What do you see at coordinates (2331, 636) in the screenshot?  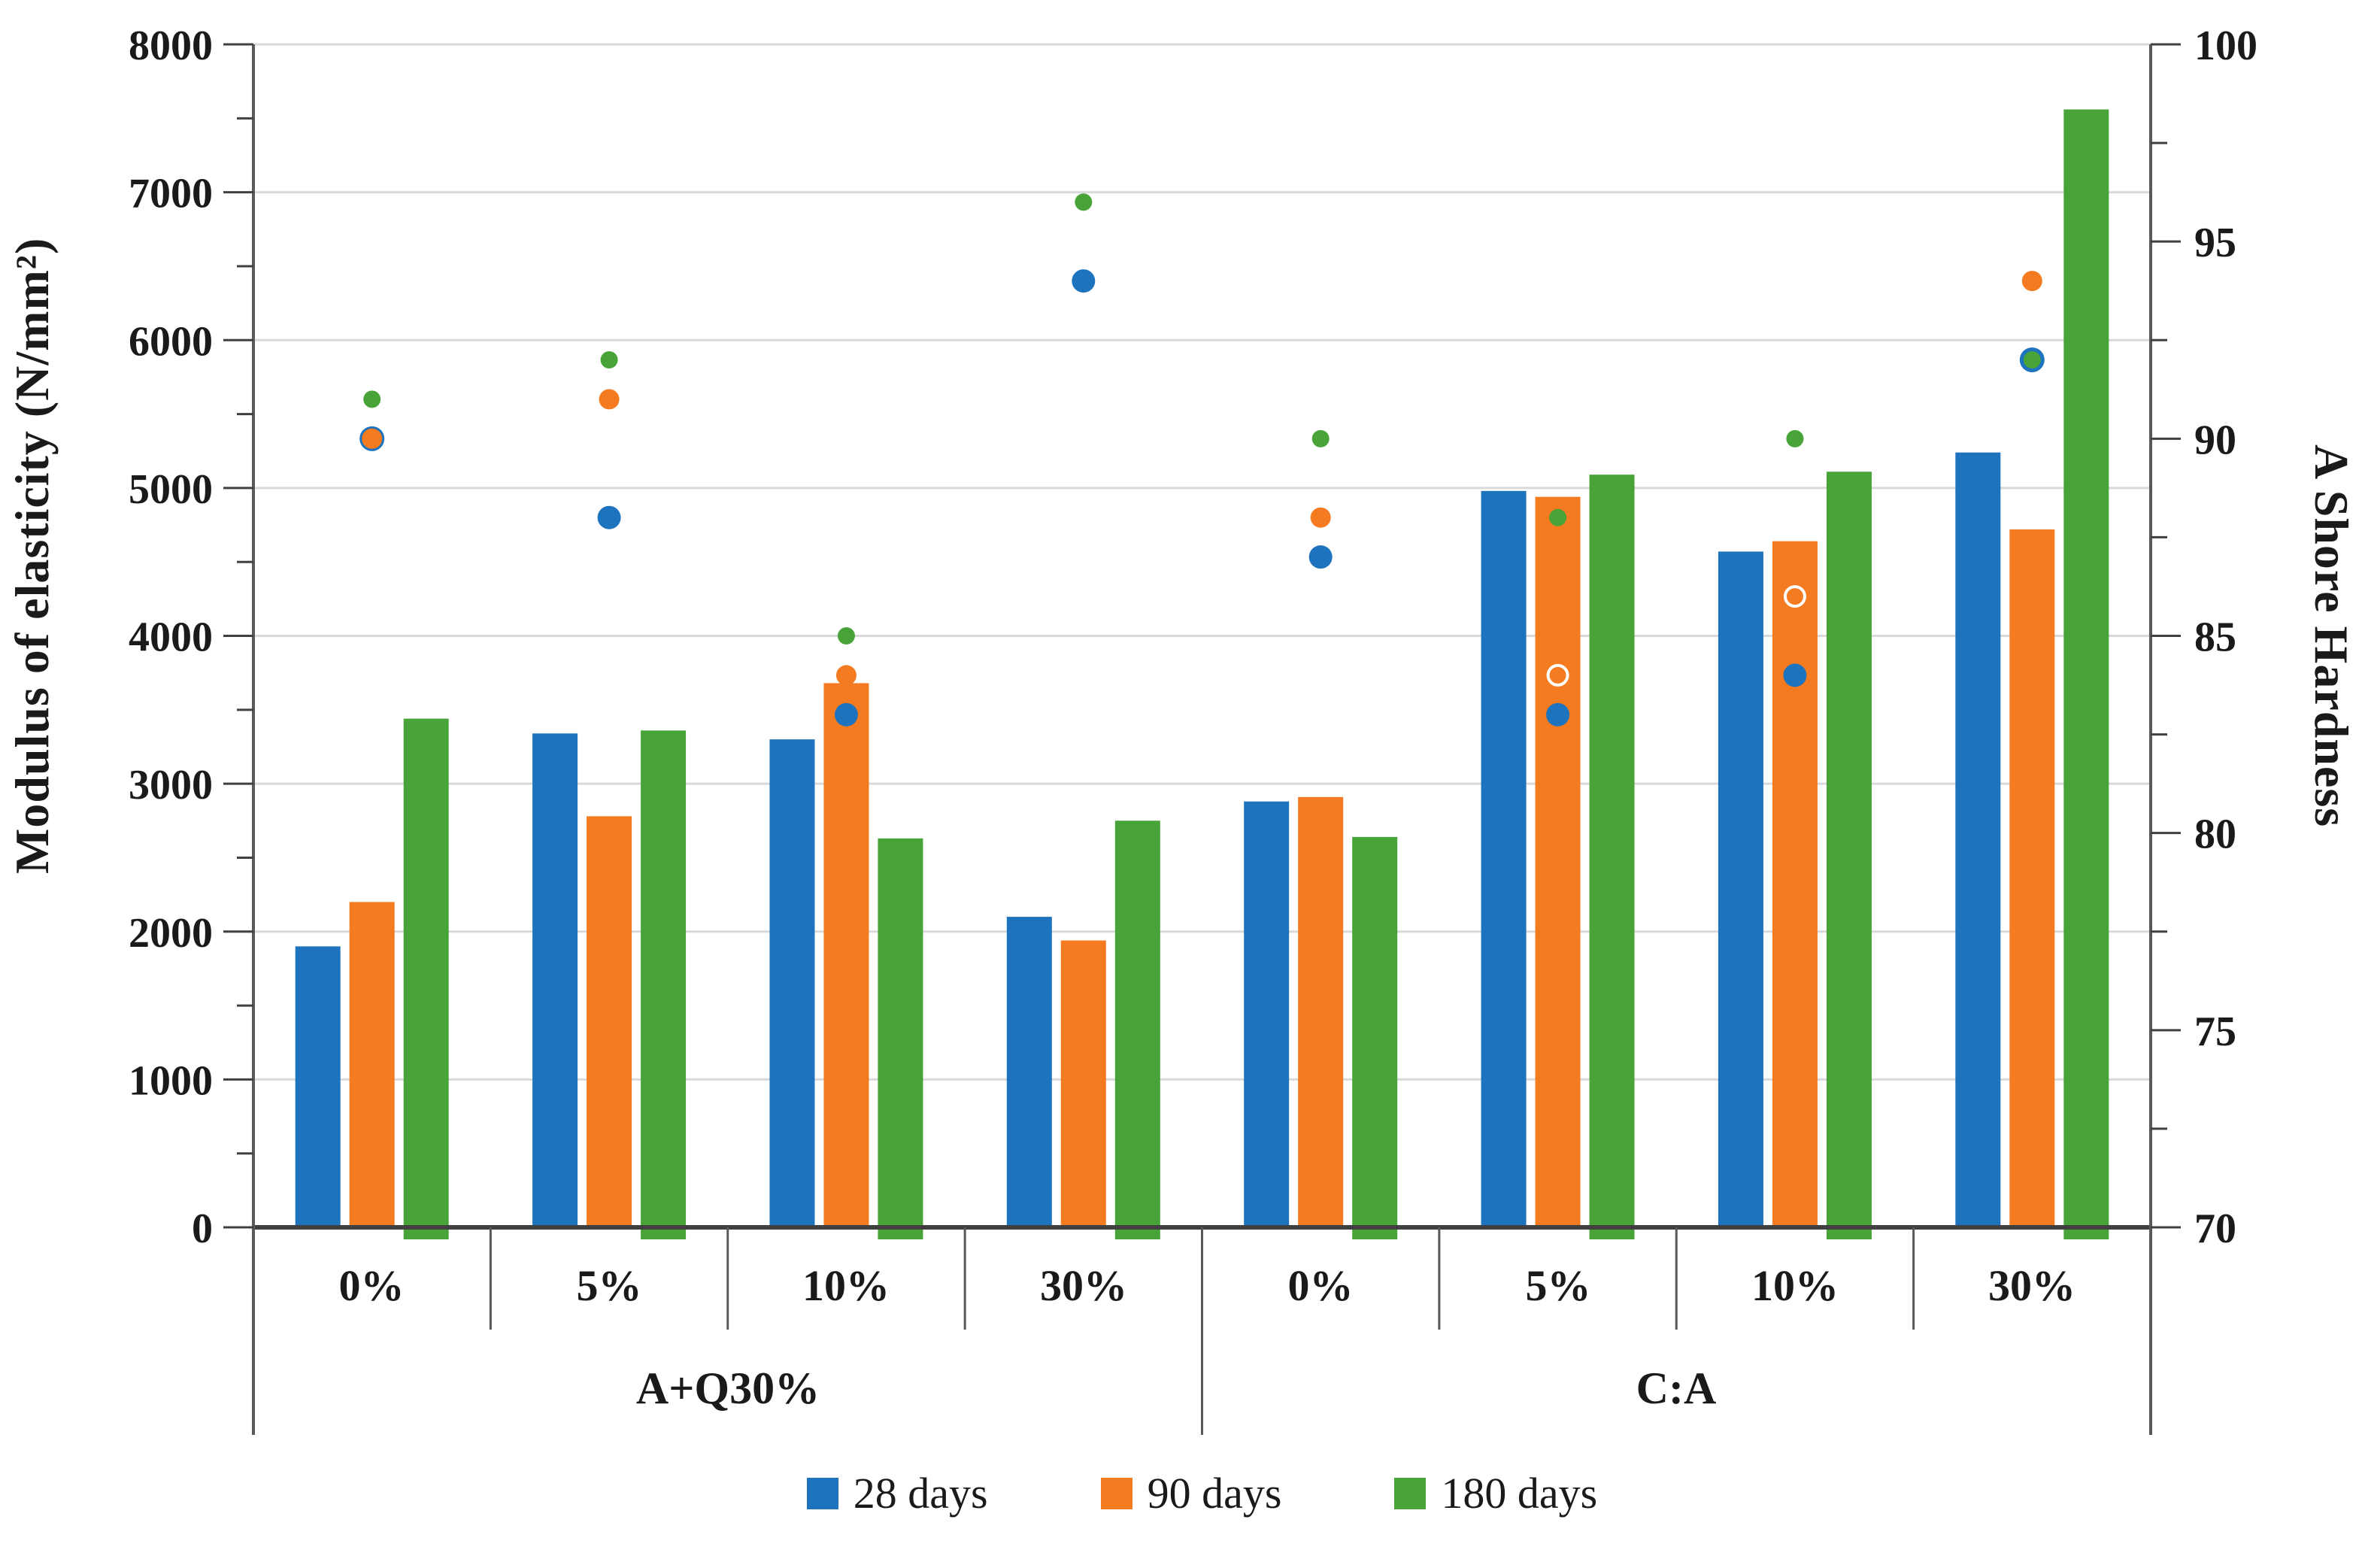 I see `right-axis-title: A Shore Hardness` at bounding box center [2331, 636].